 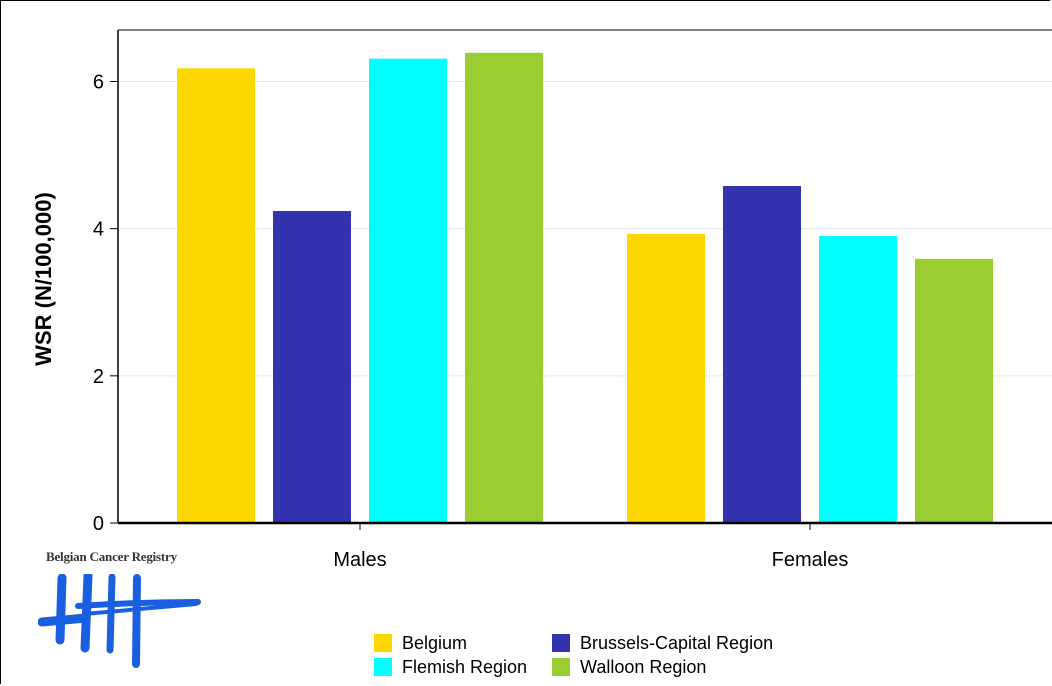 I want to click on legend-item-walloon: Walloon Region, so click(x=682, y=667).